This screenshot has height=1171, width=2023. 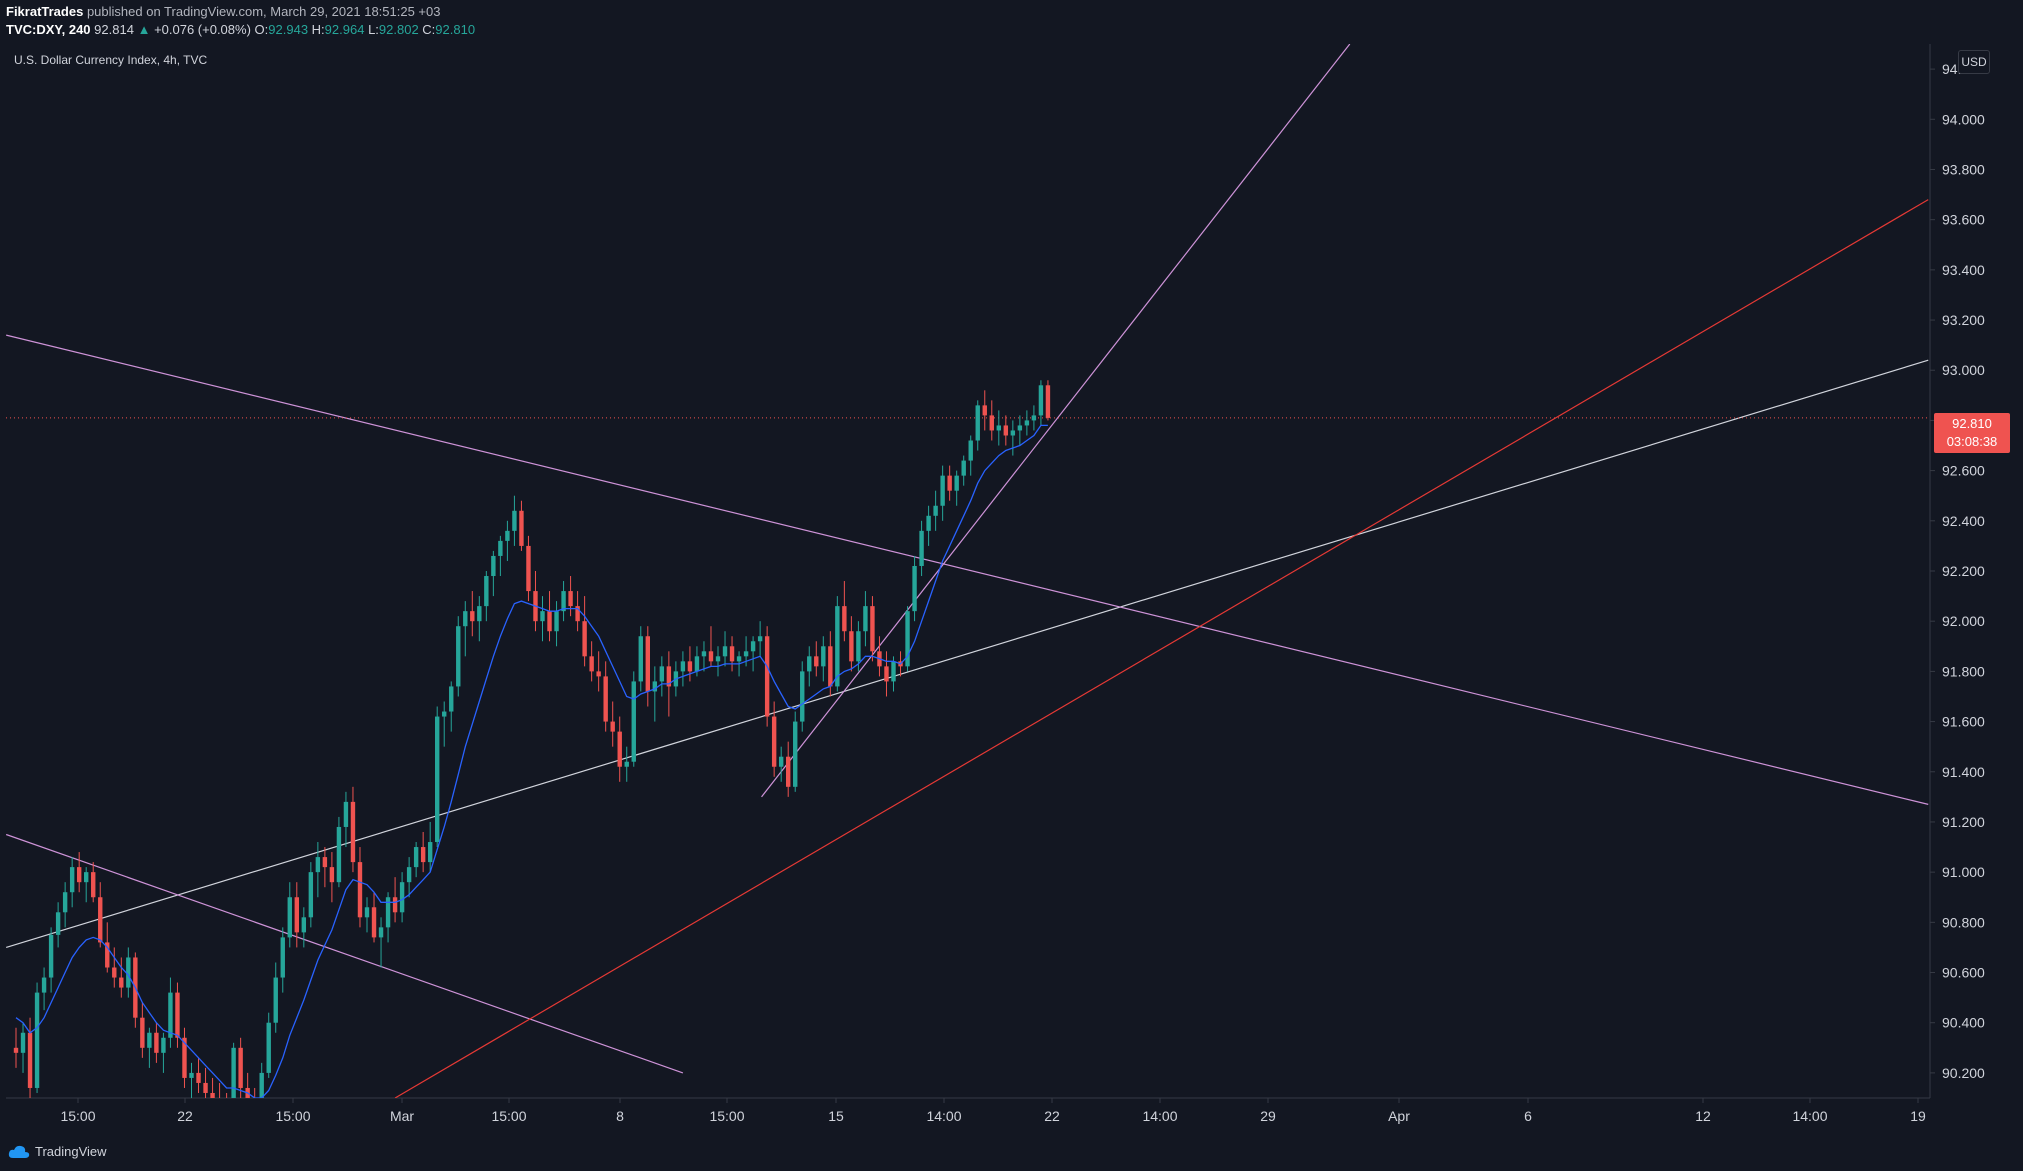 I want to click on author-name: FikratTrades, so click(x=45, y=11).